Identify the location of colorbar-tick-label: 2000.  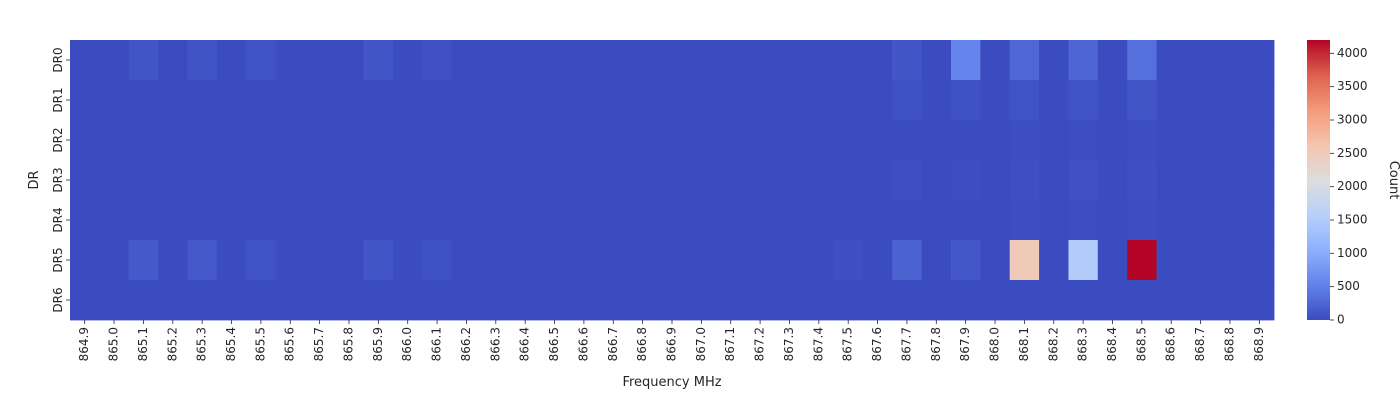
(1352, 186).